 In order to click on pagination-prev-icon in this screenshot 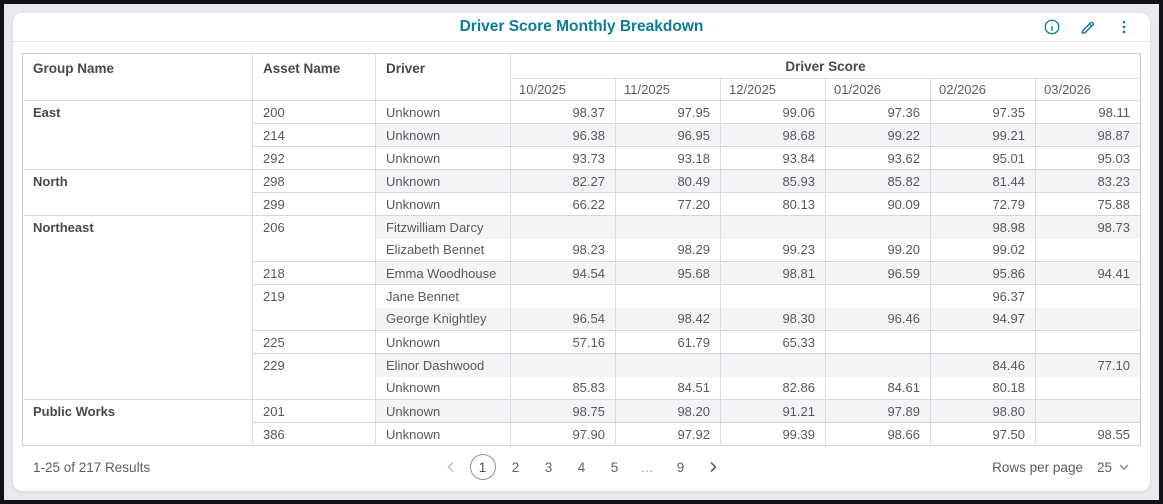, I will do `click(451, 467)`.